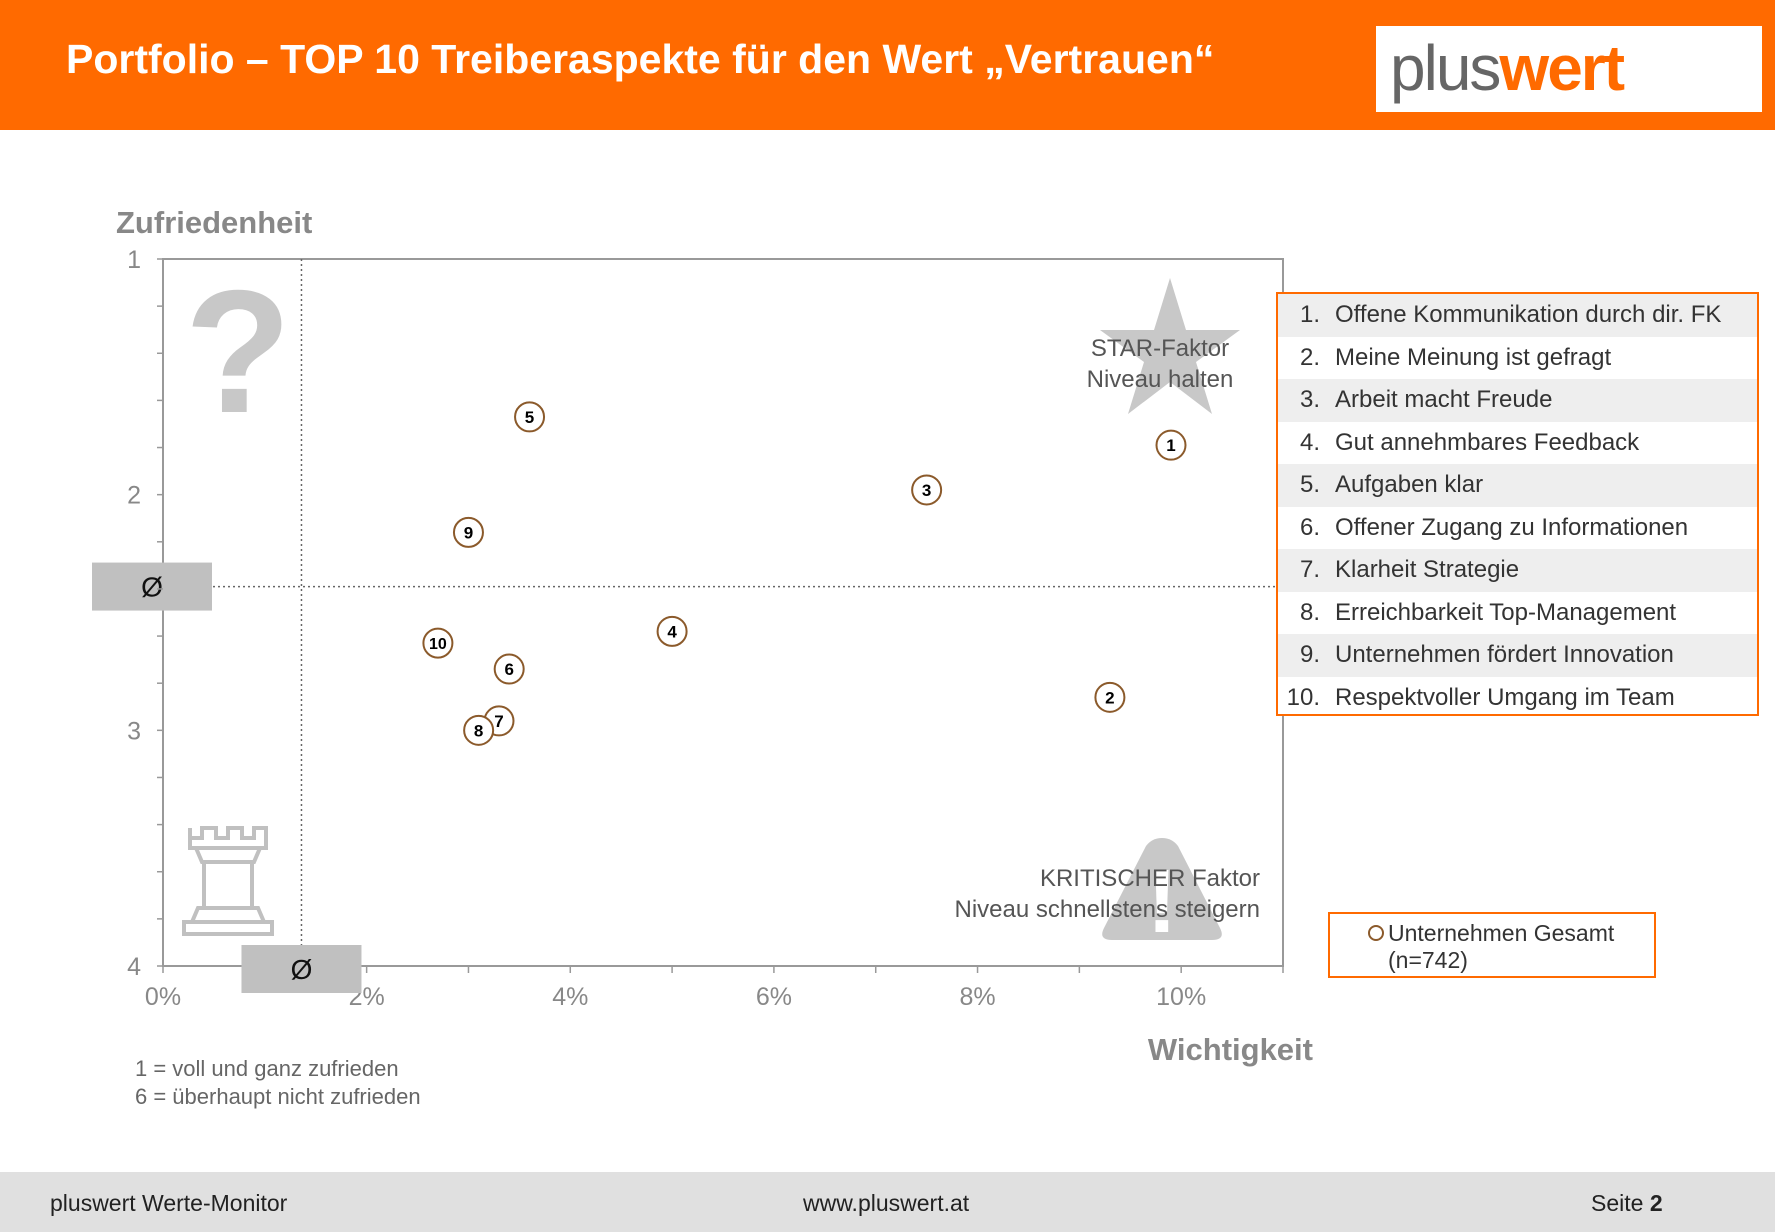 The image size is (1775, 1232). Describe the element at coordinates (1504, 654) in the screenshot. I see `legend-item-label: Unternehmen fördert Innovation` at that location.